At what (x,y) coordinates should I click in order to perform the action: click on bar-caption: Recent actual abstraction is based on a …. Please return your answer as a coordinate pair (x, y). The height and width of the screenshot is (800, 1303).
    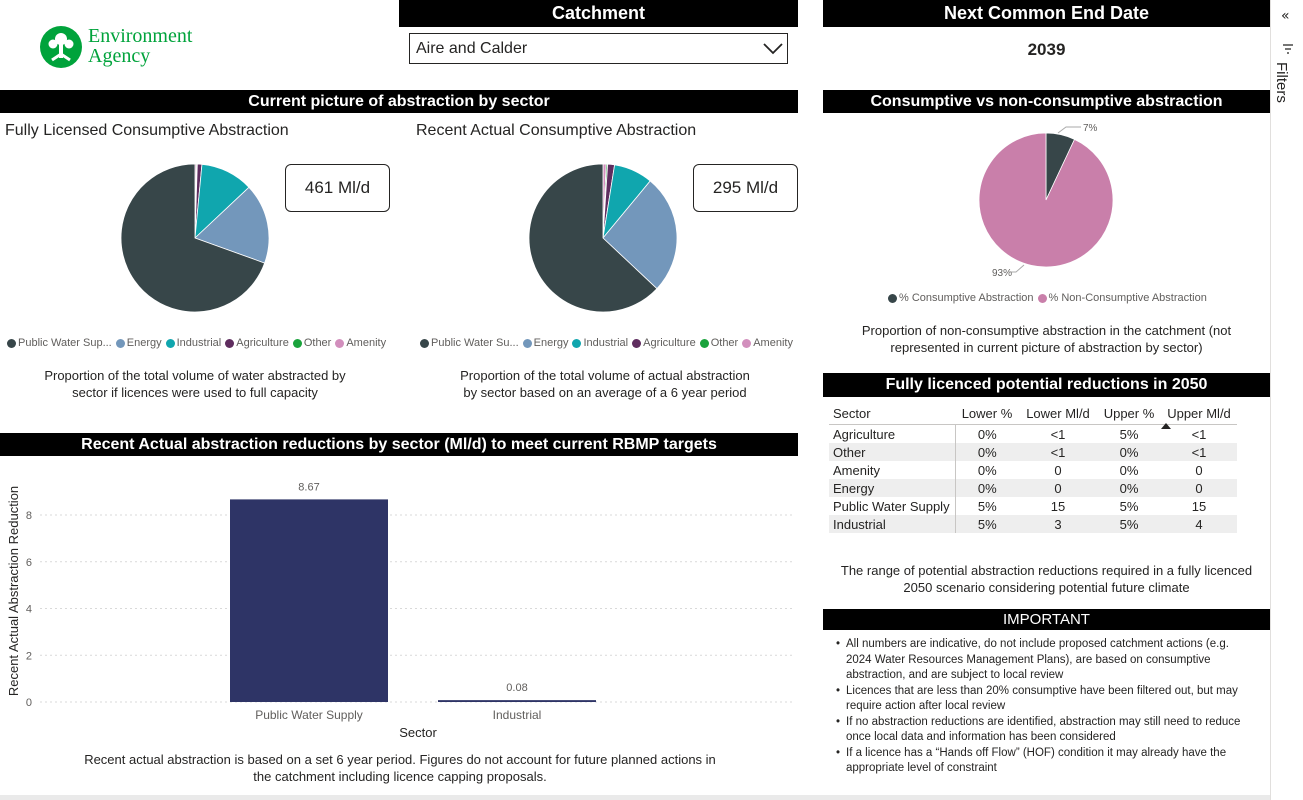
    Looking at the image, I should click on (400, 768).